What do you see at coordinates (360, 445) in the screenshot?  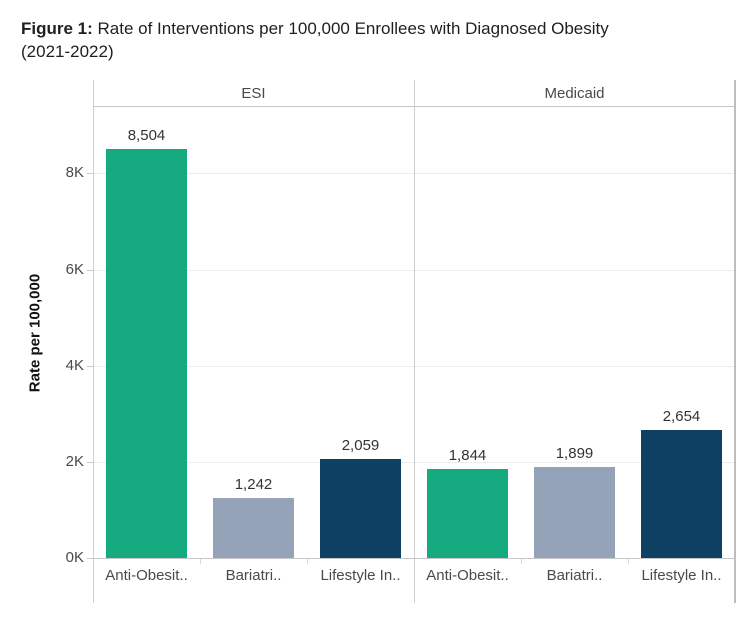 I see `bar-value-label: 2,059` at bounding box center [360, 445].